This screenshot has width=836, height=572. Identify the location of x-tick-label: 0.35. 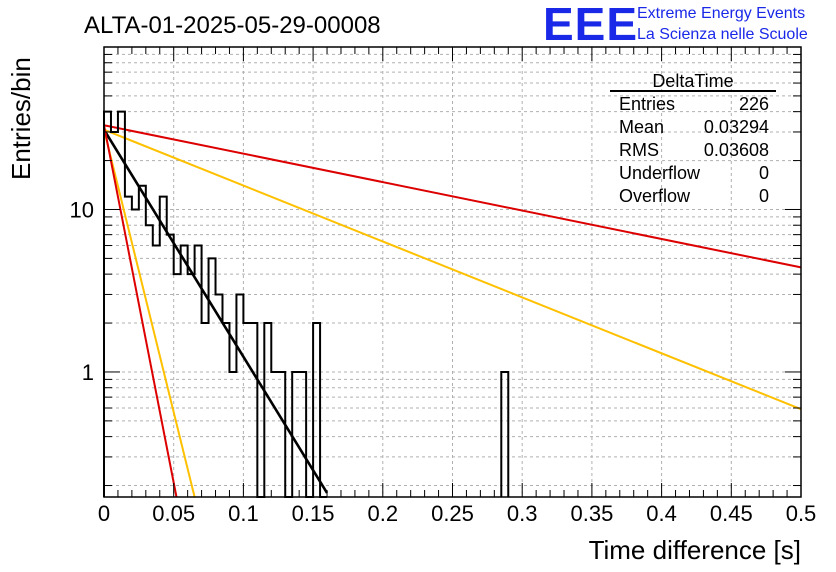
(591, 513).